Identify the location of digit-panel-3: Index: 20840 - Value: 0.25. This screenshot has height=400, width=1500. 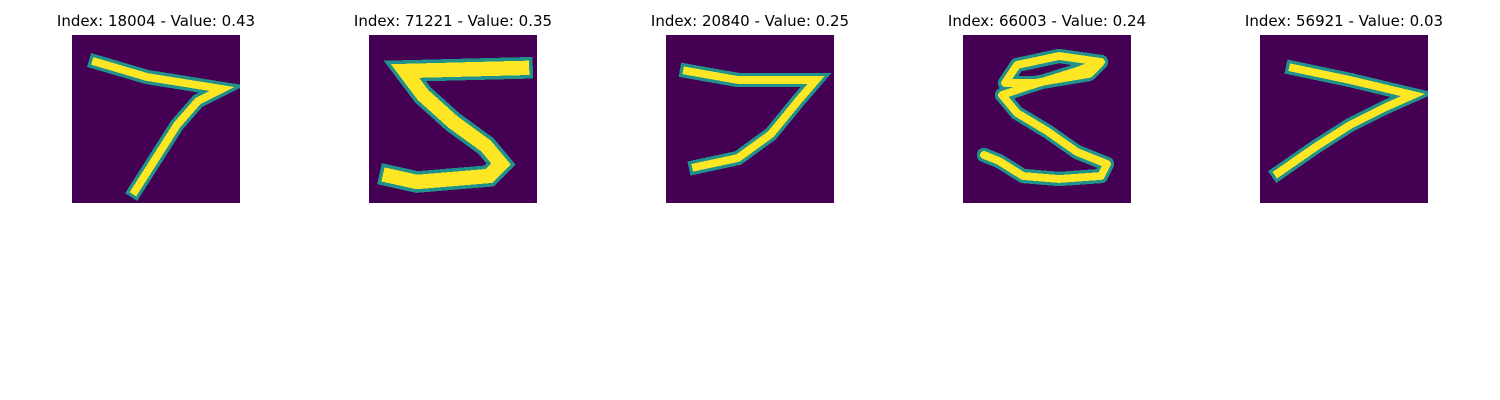
(750, 105).